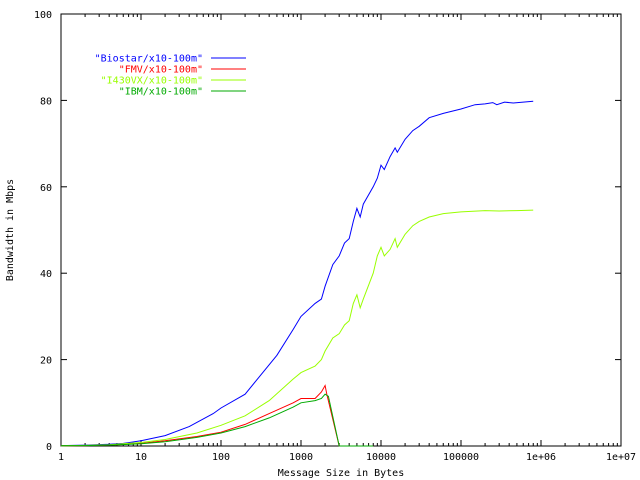 The height and width of the screenshot is (480, 640). What do you see at coordinates (301, 457) in the screenshot?
I see `x-tick-label: 1000` at bounding box center [301, 457].